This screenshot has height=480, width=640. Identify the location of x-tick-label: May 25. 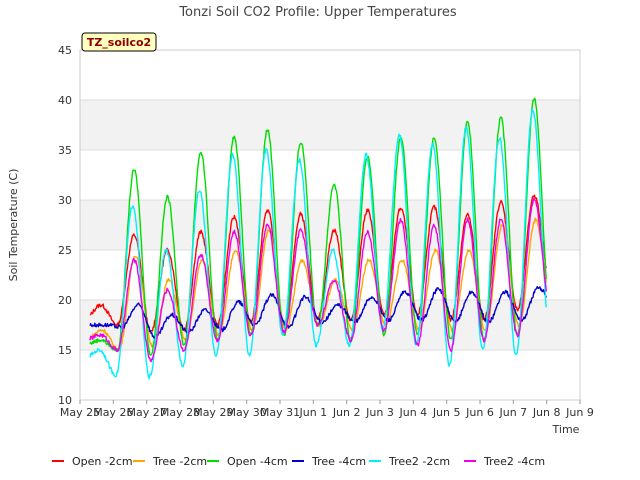
(80, 412).